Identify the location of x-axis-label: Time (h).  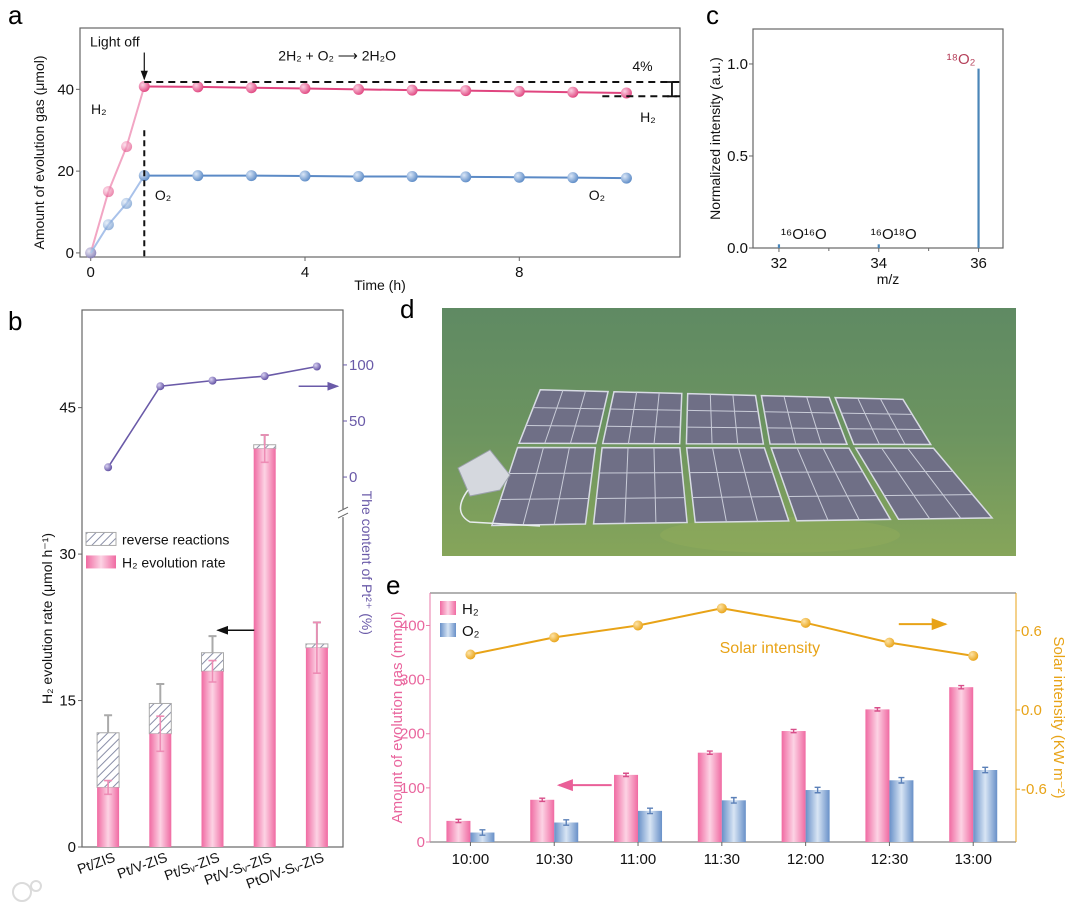
(380, 285).